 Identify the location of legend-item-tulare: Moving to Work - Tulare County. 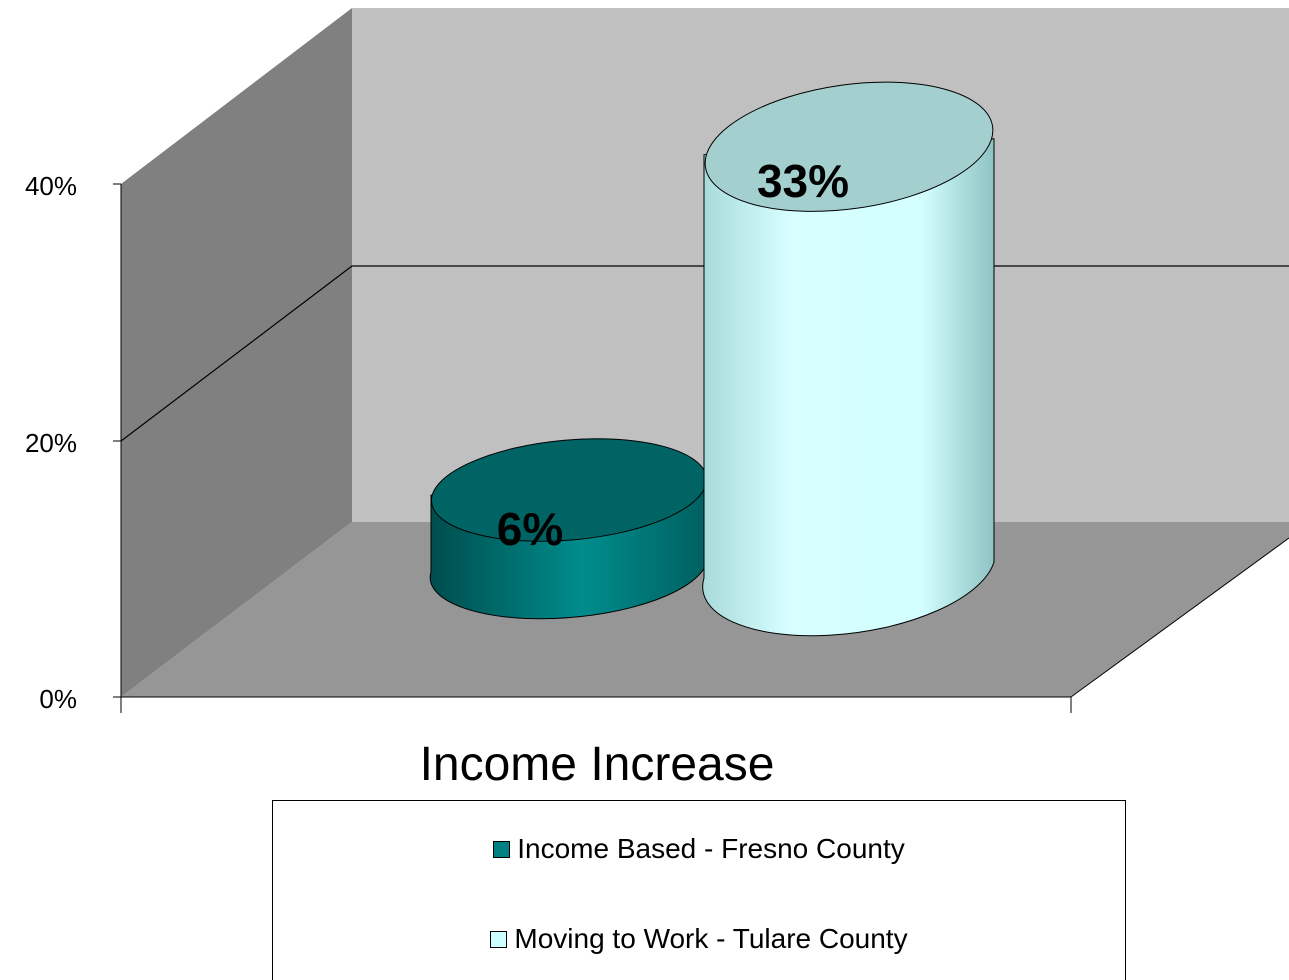
(699, 939).